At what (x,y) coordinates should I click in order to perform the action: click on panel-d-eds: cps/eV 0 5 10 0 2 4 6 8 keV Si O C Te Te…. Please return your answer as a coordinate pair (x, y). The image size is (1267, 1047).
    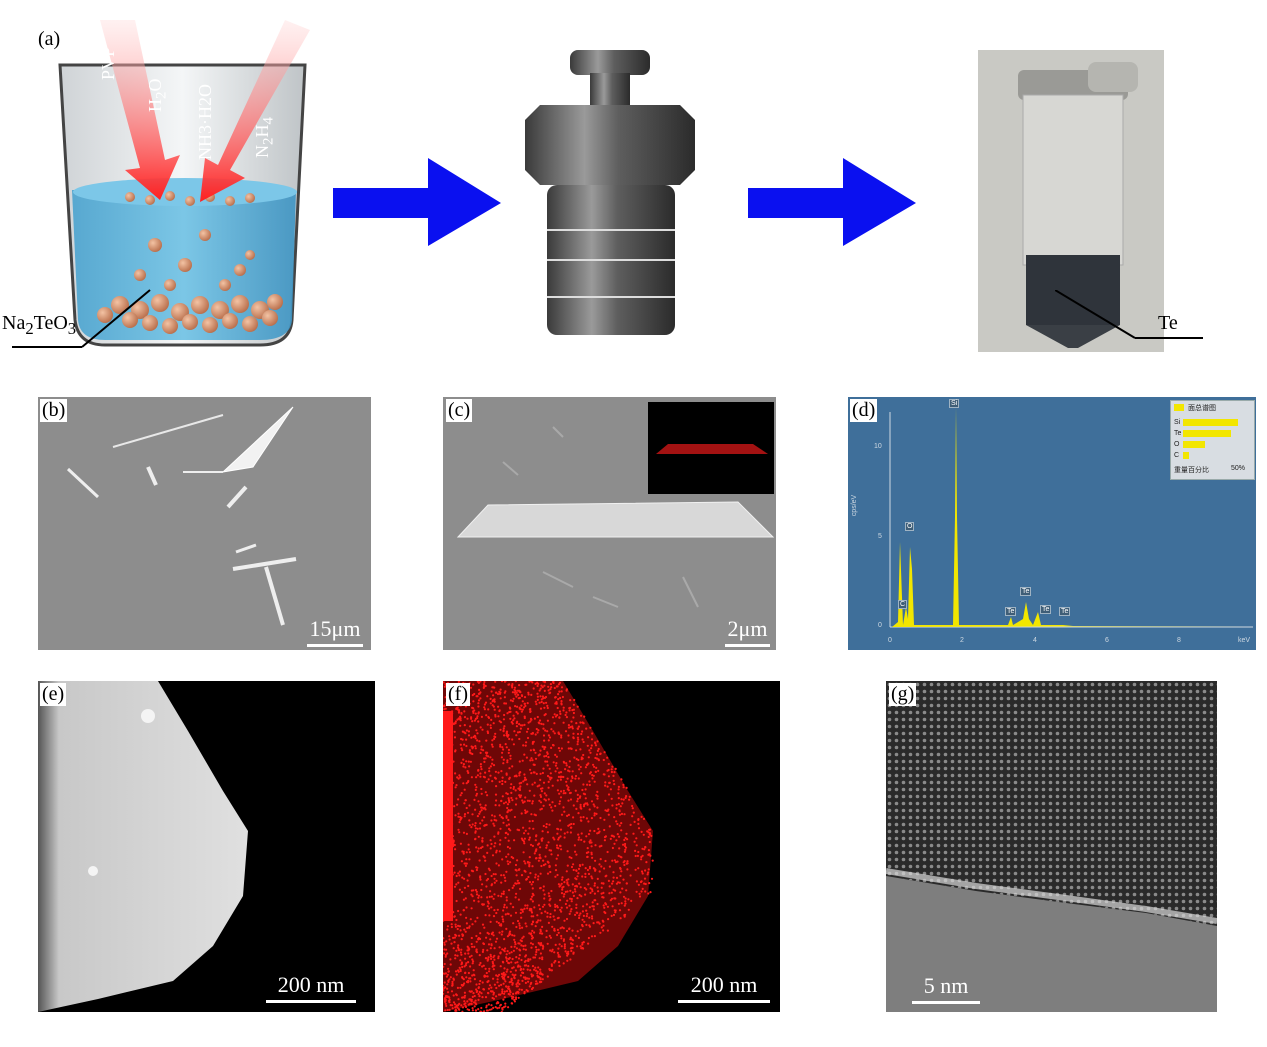
    Looking at the image, I should click on (1052, 523).